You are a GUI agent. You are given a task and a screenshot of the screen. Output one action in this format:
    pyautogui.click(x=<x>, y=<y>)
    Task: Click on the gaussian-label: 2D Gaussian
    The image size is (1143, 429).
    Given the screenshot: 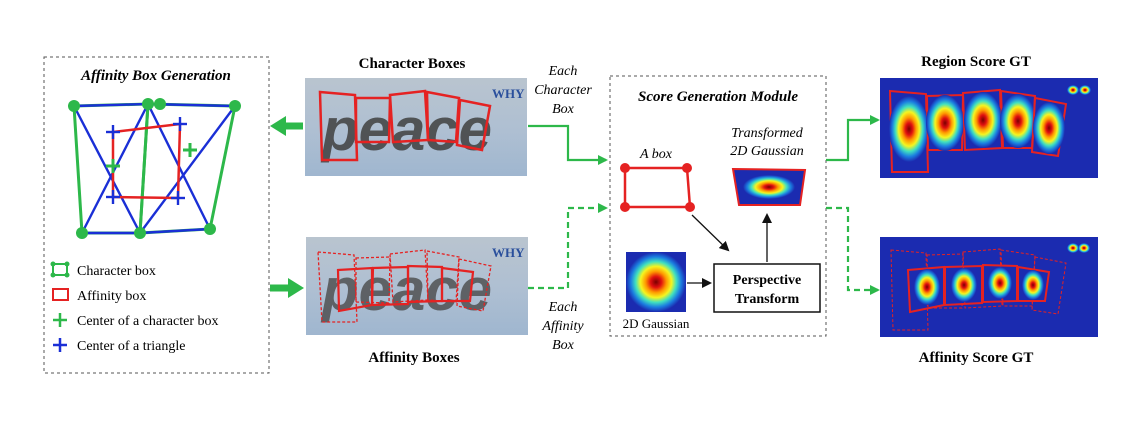 What is the action you would take?
    pyautogui.click(x=656, y=323)
    